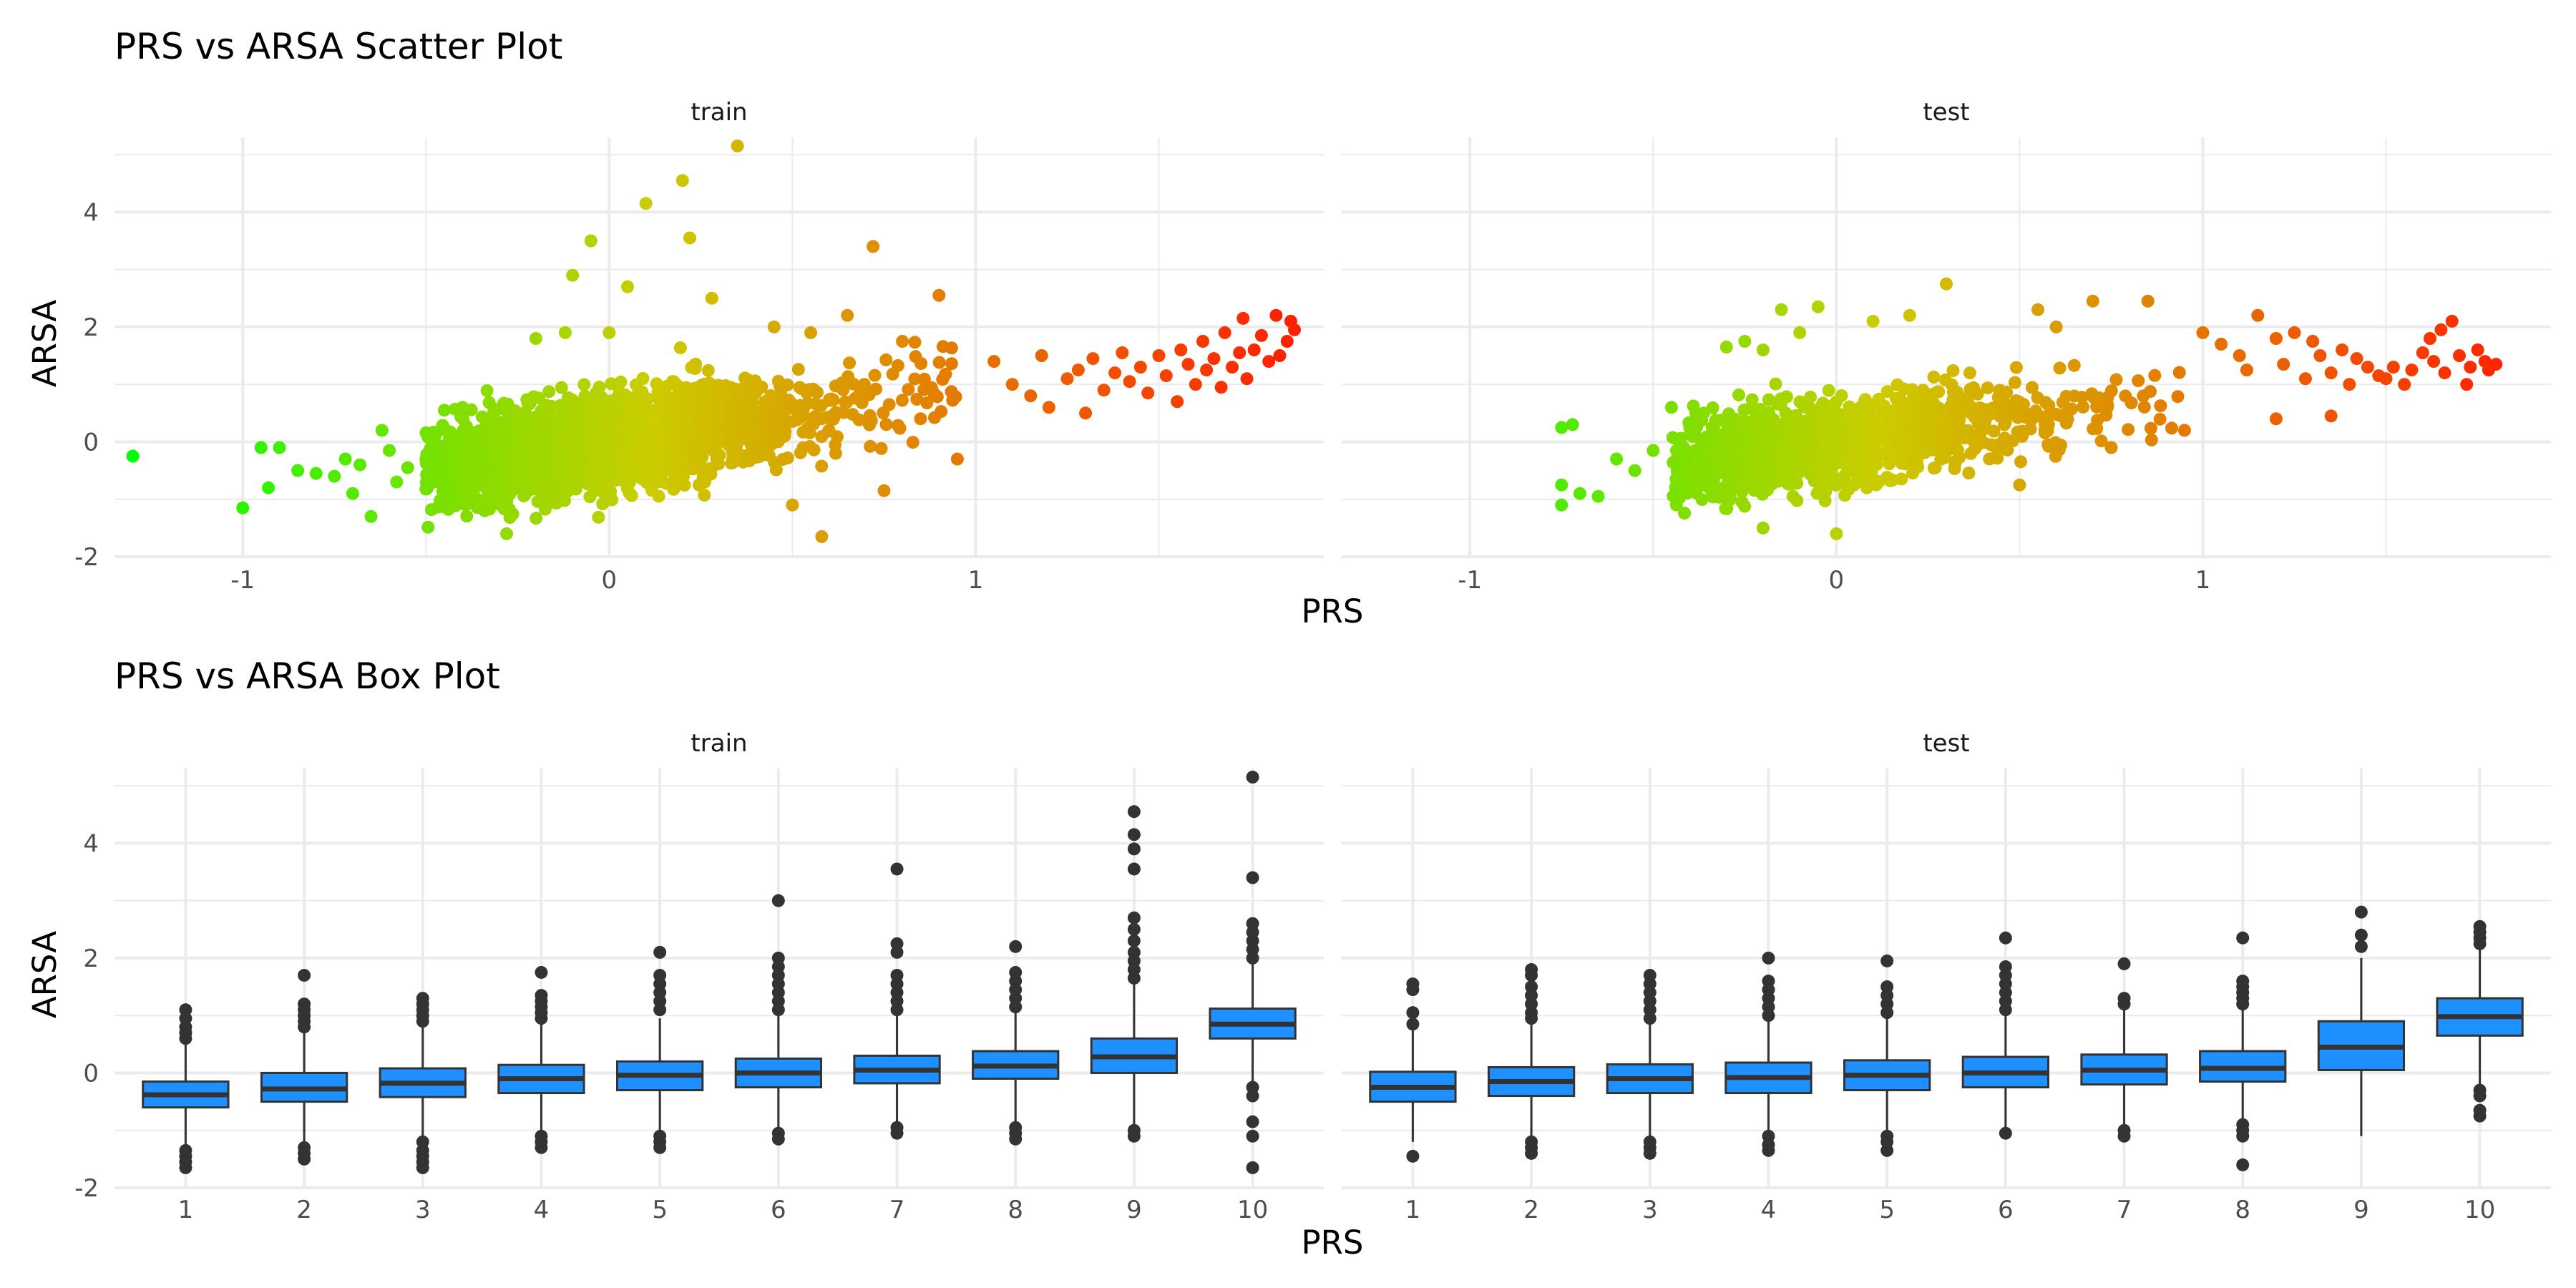 The height and width of the screenshot is (1288, 2576). What do you see at coordinates (338, 46) in the screenshot?
I see `chart-title: PRS vs ARSA Scatter Plot` at bounding box center [338, 46].